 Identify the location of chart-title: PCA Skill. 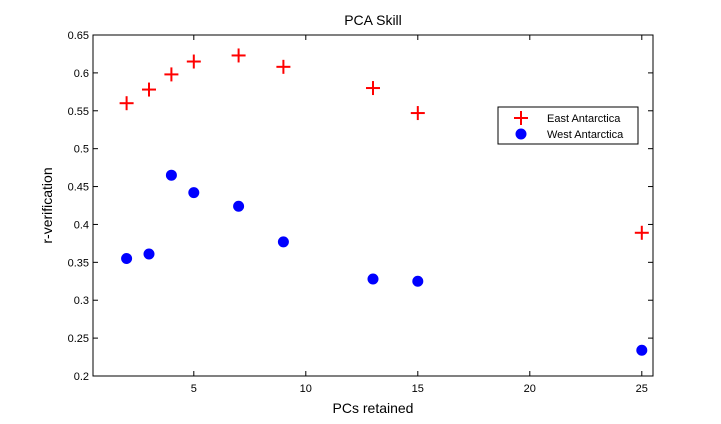
(373, 20).